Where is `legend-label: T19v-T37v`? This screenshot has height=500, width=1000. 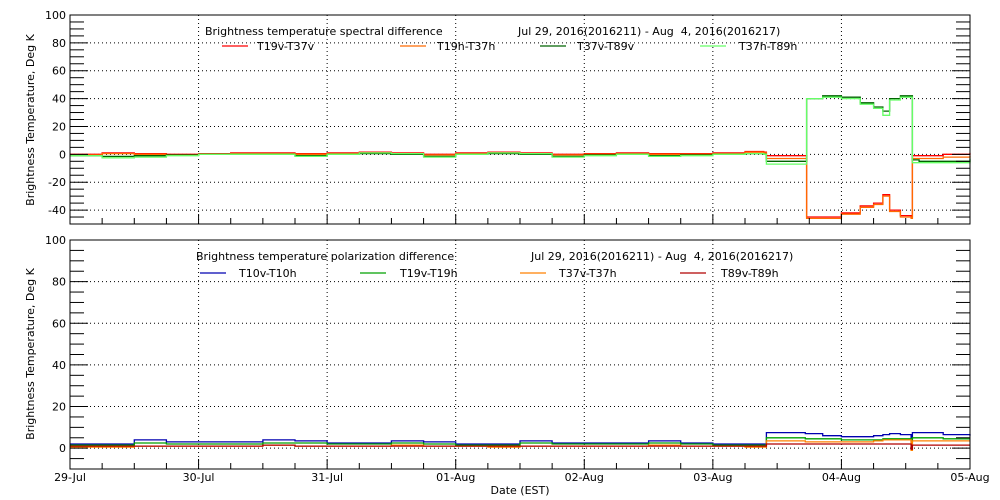
legend-label: T19v-T37v is located at coordinates (285, 46).